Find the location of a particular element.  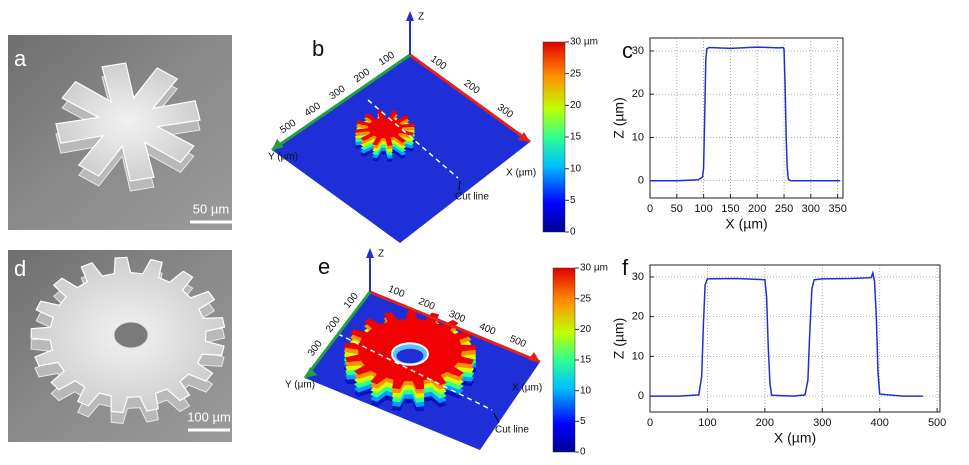

x-tick-label: 150 is located at coordinates (730, 209).